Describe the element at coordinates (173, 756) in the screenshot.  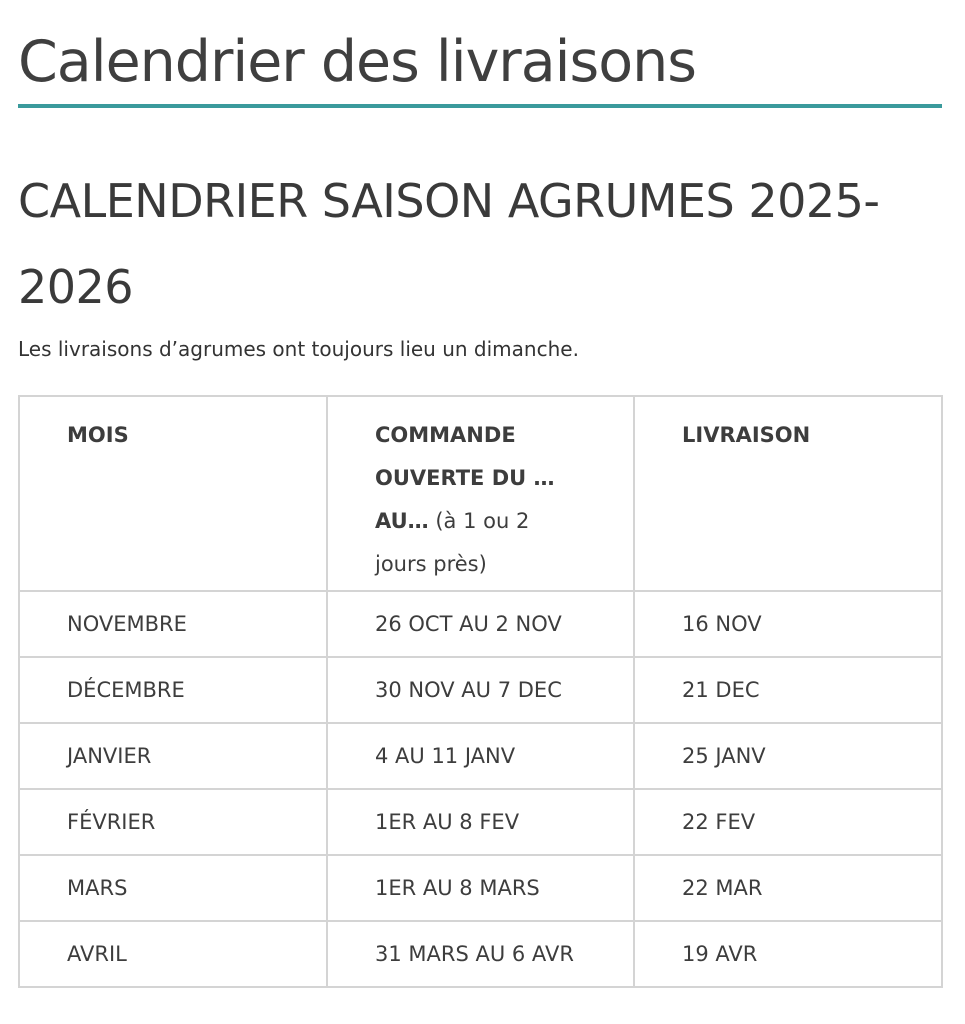
I see `cell-mois: JANVIER` at that location.